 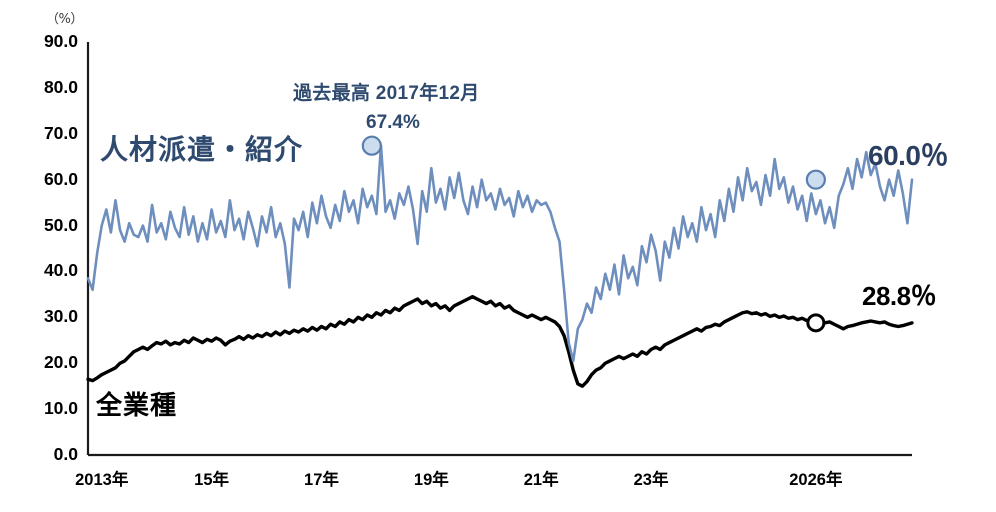 I want to click on y-axis-tick-70-0: 70.0, so click(x=60, y=132).